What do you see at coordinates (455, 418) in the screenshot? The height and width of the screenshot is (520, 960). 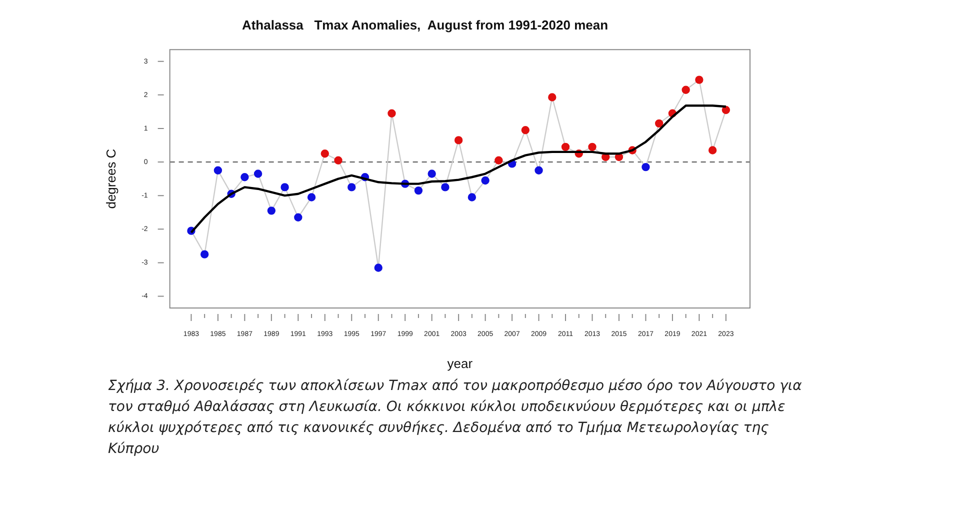 I see `text: Σχήμα 3. Χρονοσειρές των αποκλίσεων Tmax από τον μακροπρόθεσμο μέσο όρο τον Αύγουστο για τον σταθμό Αθαλάσσας στη Λευκωσία. Οι κόκκινοι κύκλοι υποδεικνύουν θερμότερες και οι μπλε κύκλοι ψυχρότερες από τις κανονικές συνθήκες. Δεδομένα από το Τμήμα Μετεωρολογίας της Κύπρου` at bounding box center [455, 418].